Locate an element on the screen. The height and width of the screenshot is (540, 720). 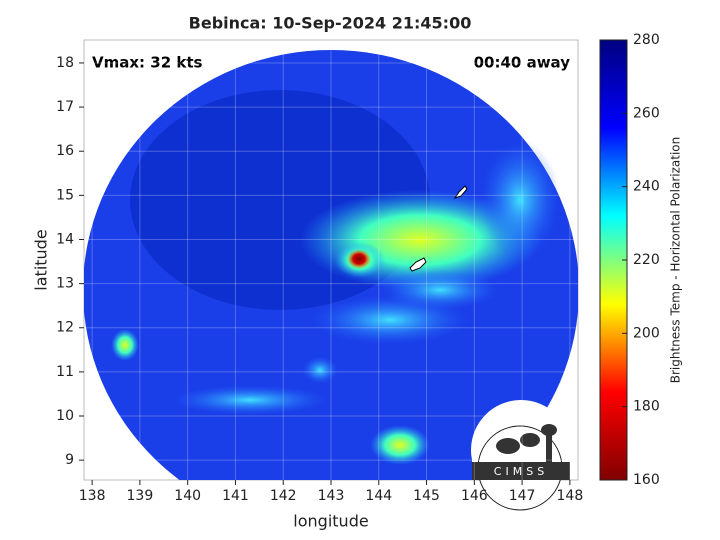
y-tick-label: 11 is located at coordinates (65, 372).